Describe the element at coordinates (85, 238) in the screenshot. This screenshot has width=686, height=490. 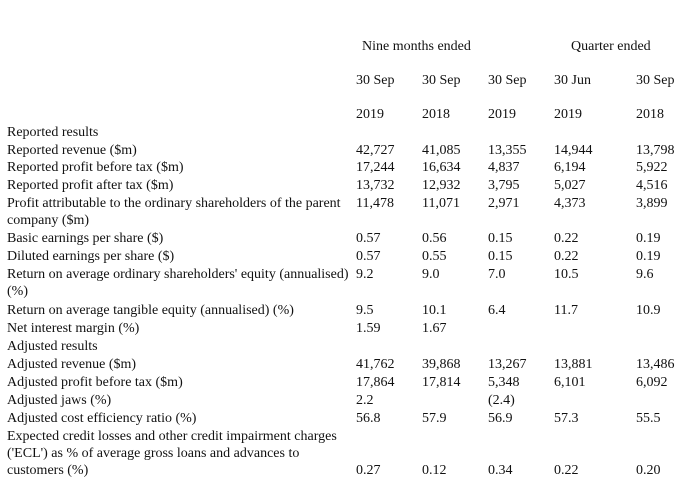
I see `row-label: Basic earnings per share ($)` at that location.